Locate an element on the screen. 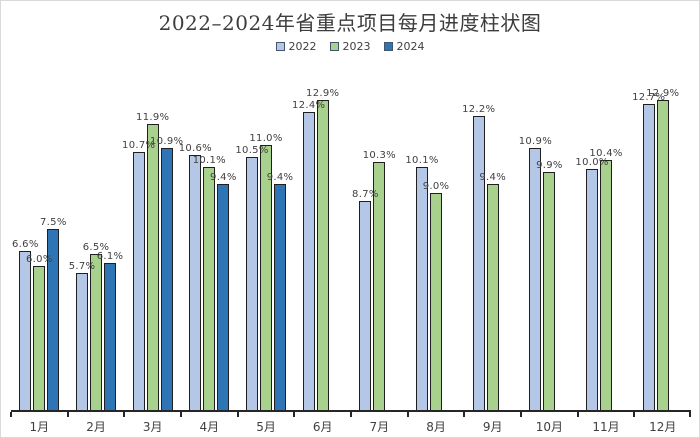  bar-2023-2月: 6.5% is located at coordinates (96, 326).